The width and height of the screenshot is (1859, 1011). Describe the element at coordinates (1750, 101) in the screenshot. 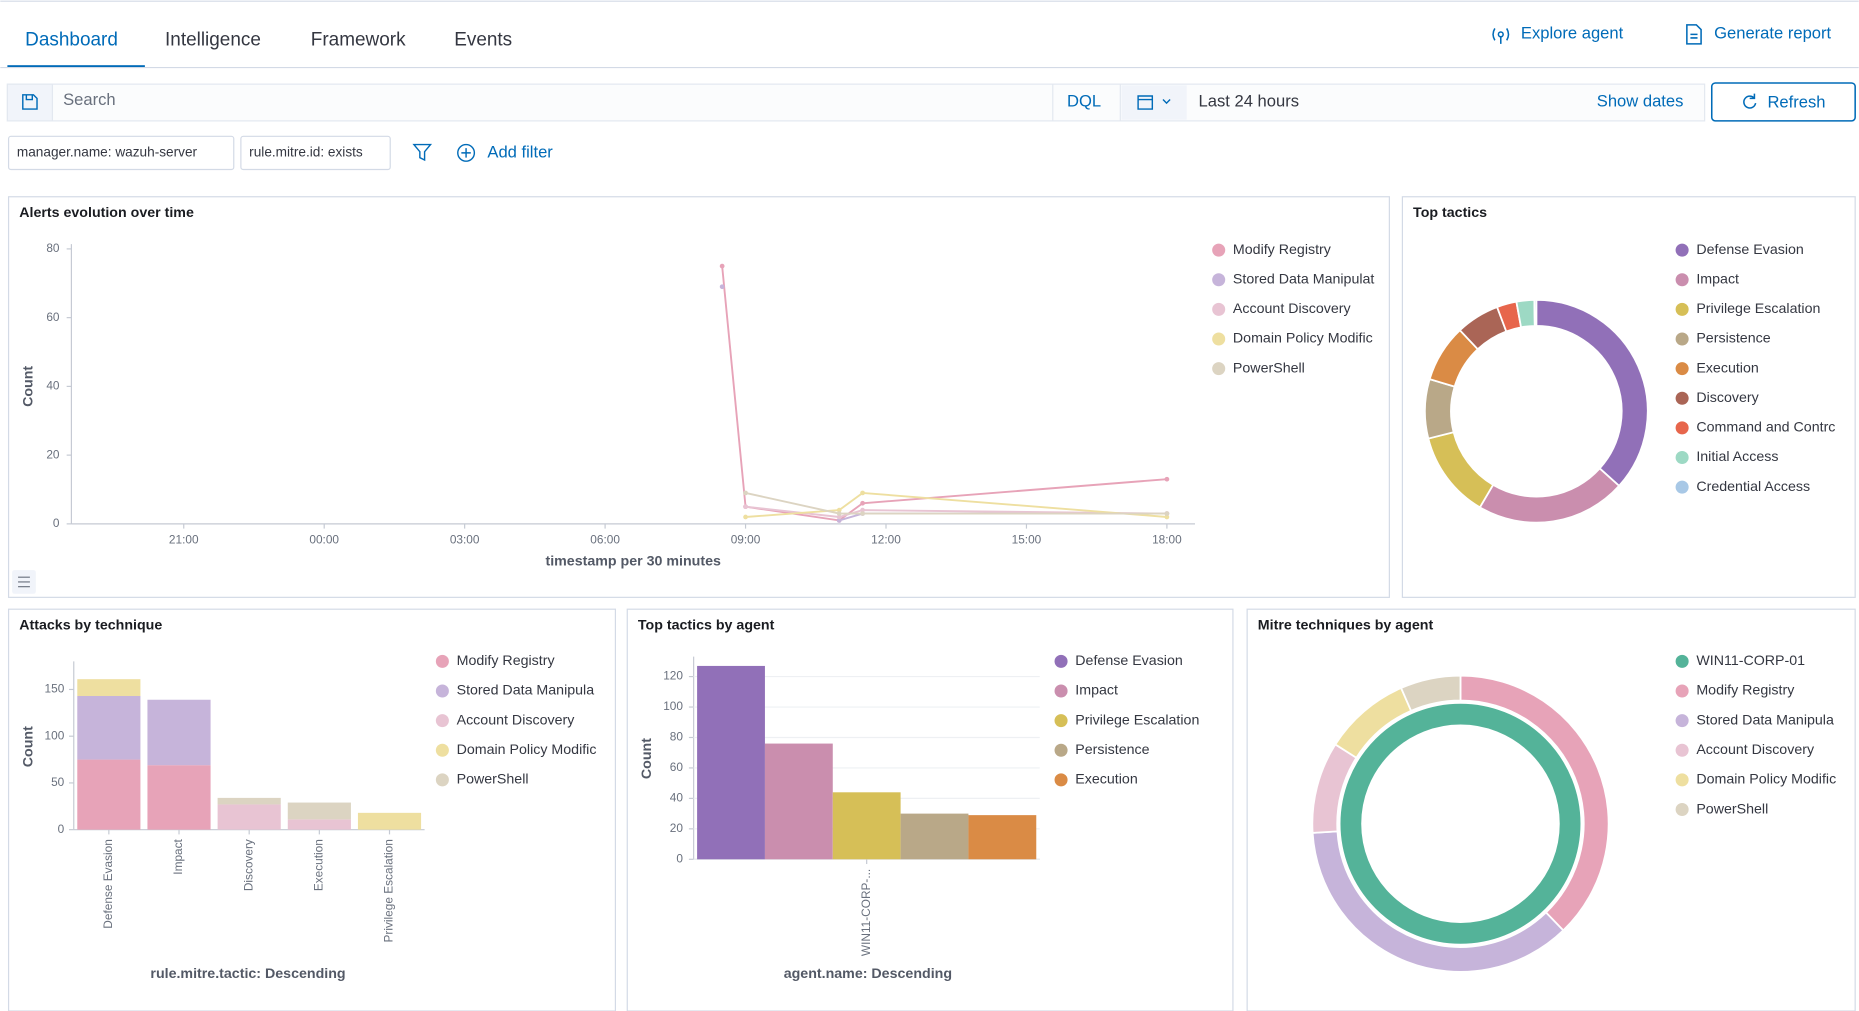

I see `refresh-icon` at that location.